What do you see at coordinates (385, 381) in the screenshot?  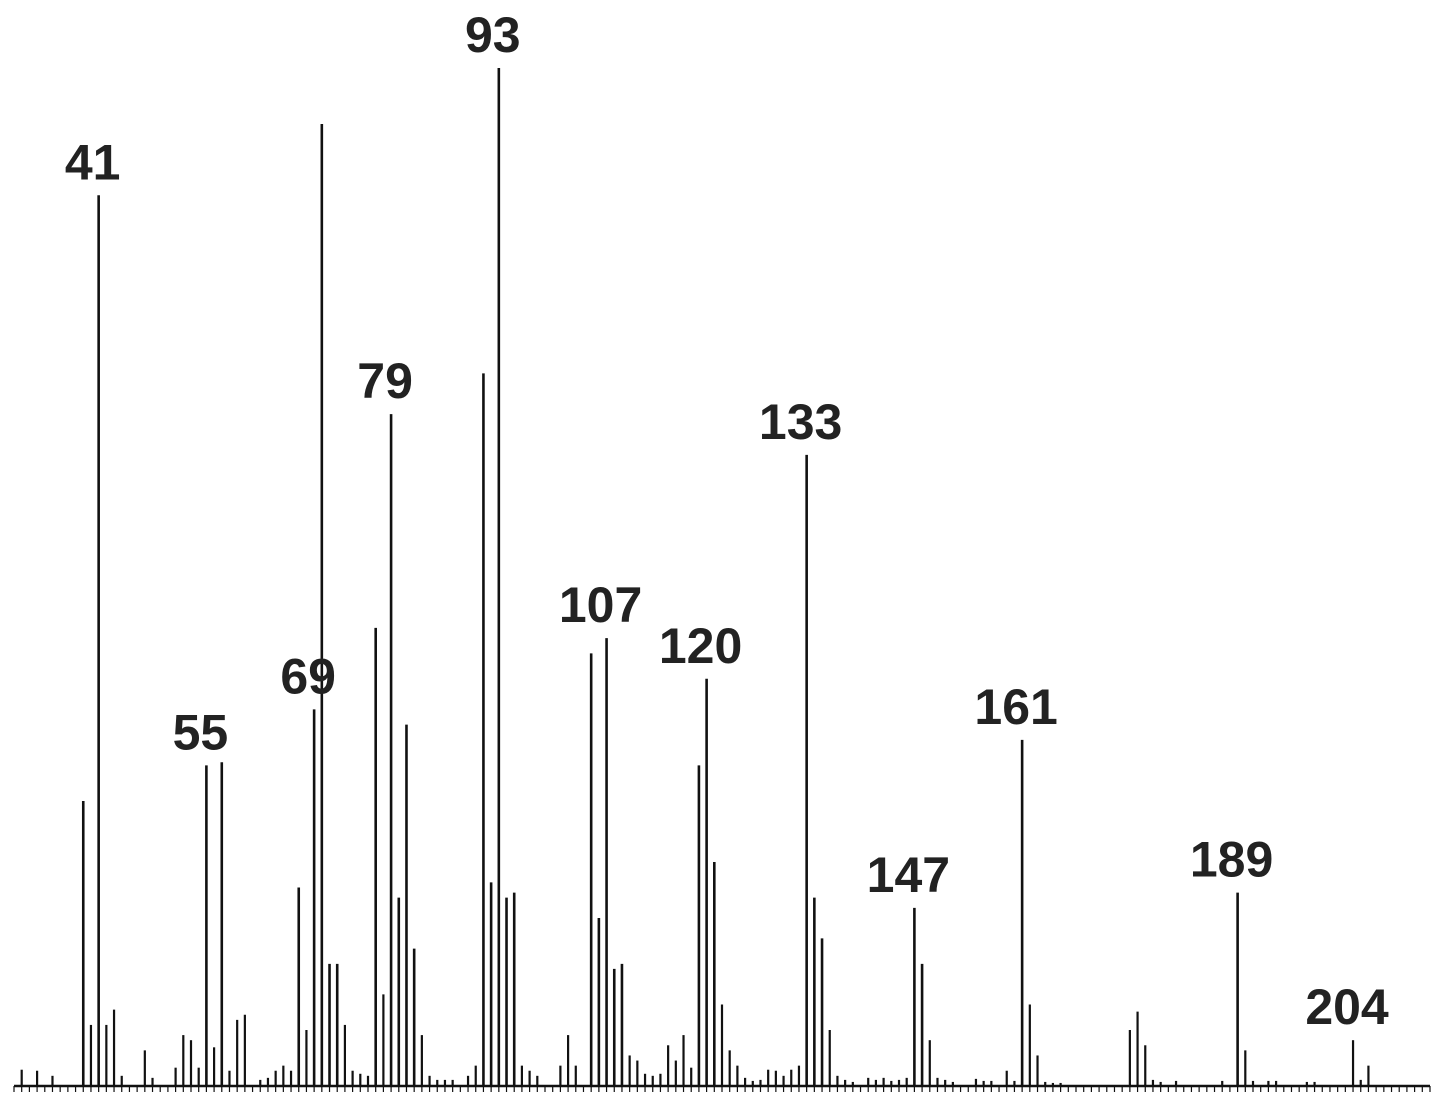 I see `peak-label-79: 79` at bounding box center [385, 381].